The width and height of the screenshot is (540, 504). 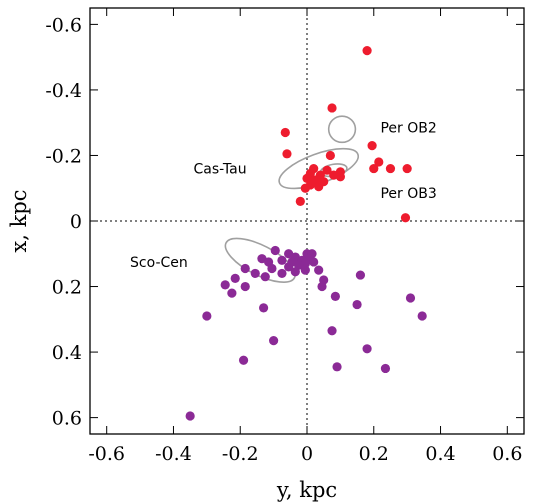 I want to click on x-tick-label: 0.6, so click(x=507, y=454).